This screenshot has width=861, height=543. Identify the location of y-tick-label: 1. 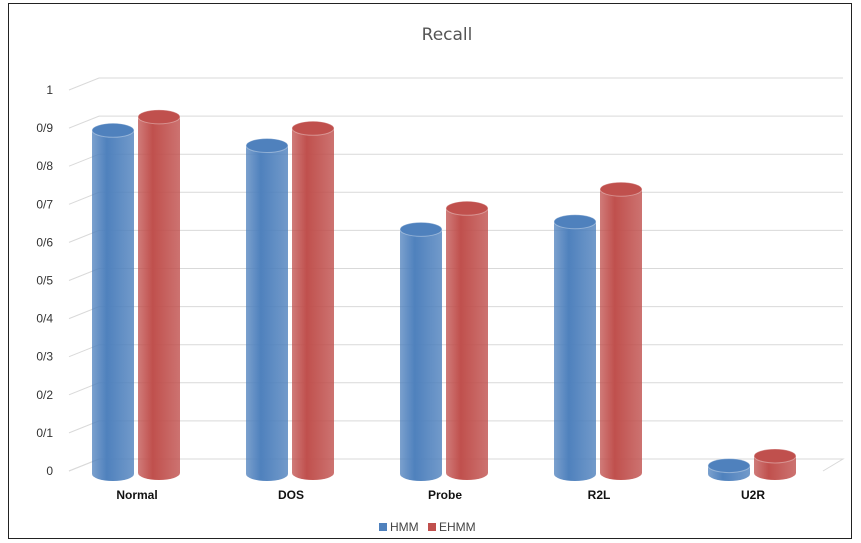
(49, 90).